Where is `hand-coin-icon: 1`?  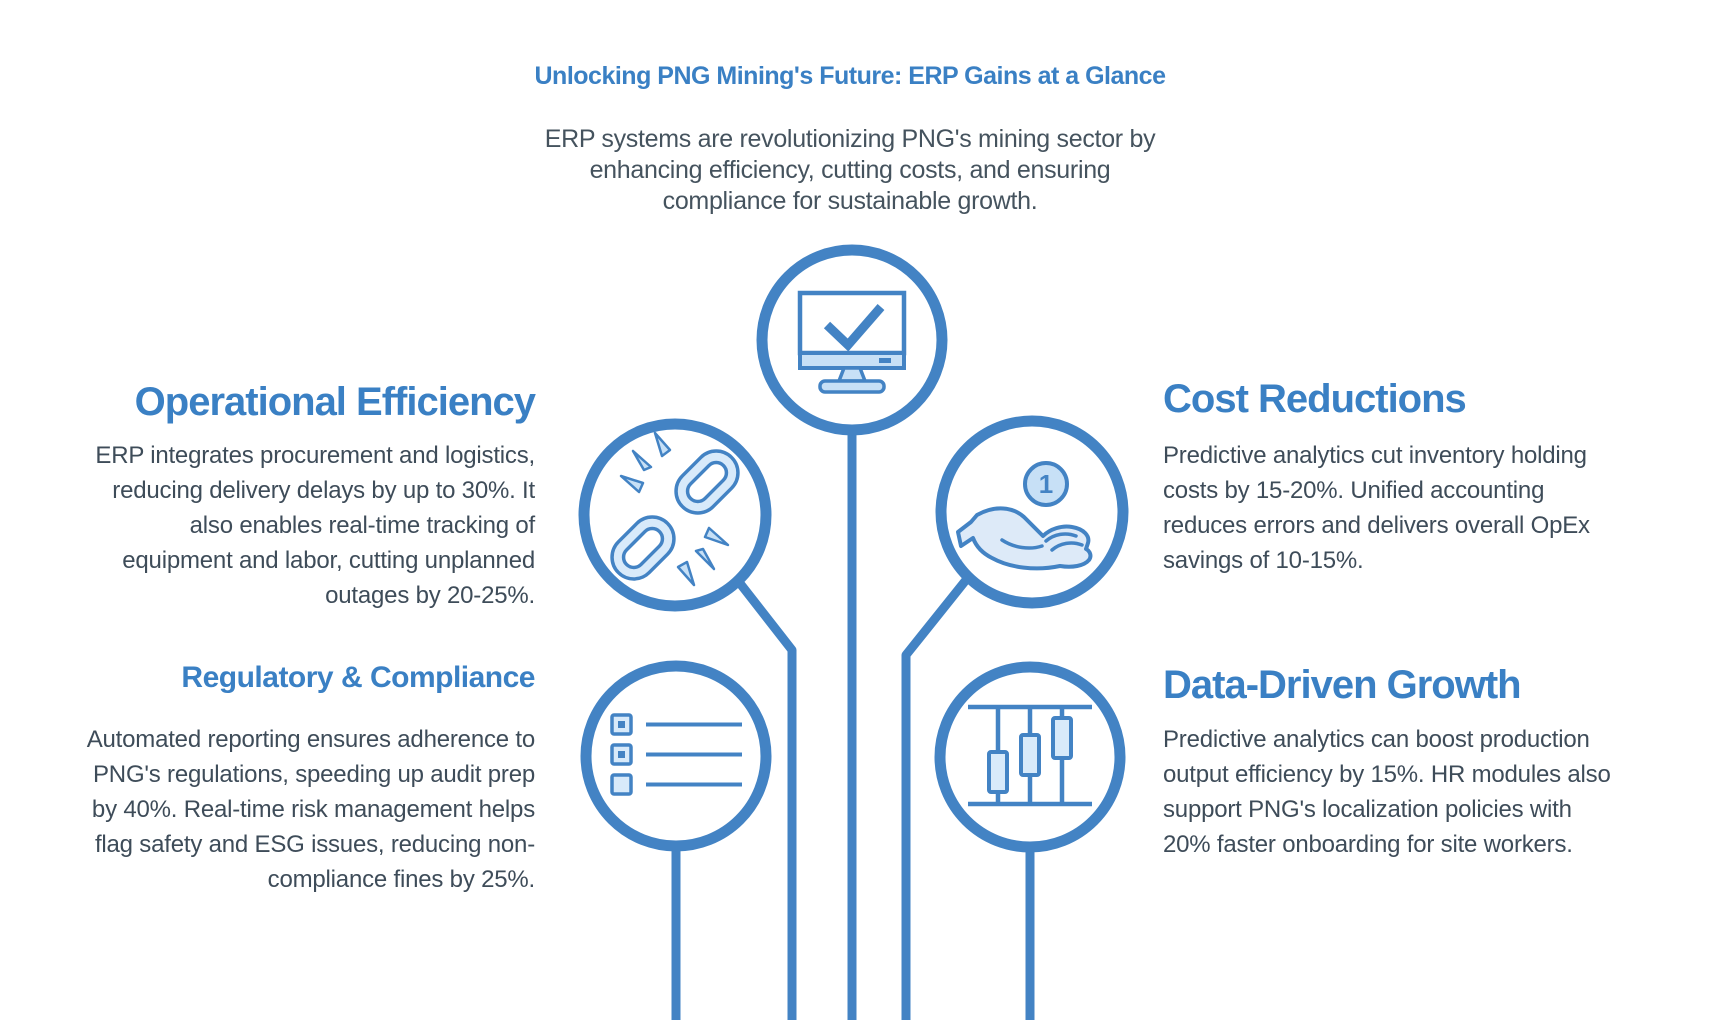
hand-coin-icon: 1 is located at coordinates (1024, 516).